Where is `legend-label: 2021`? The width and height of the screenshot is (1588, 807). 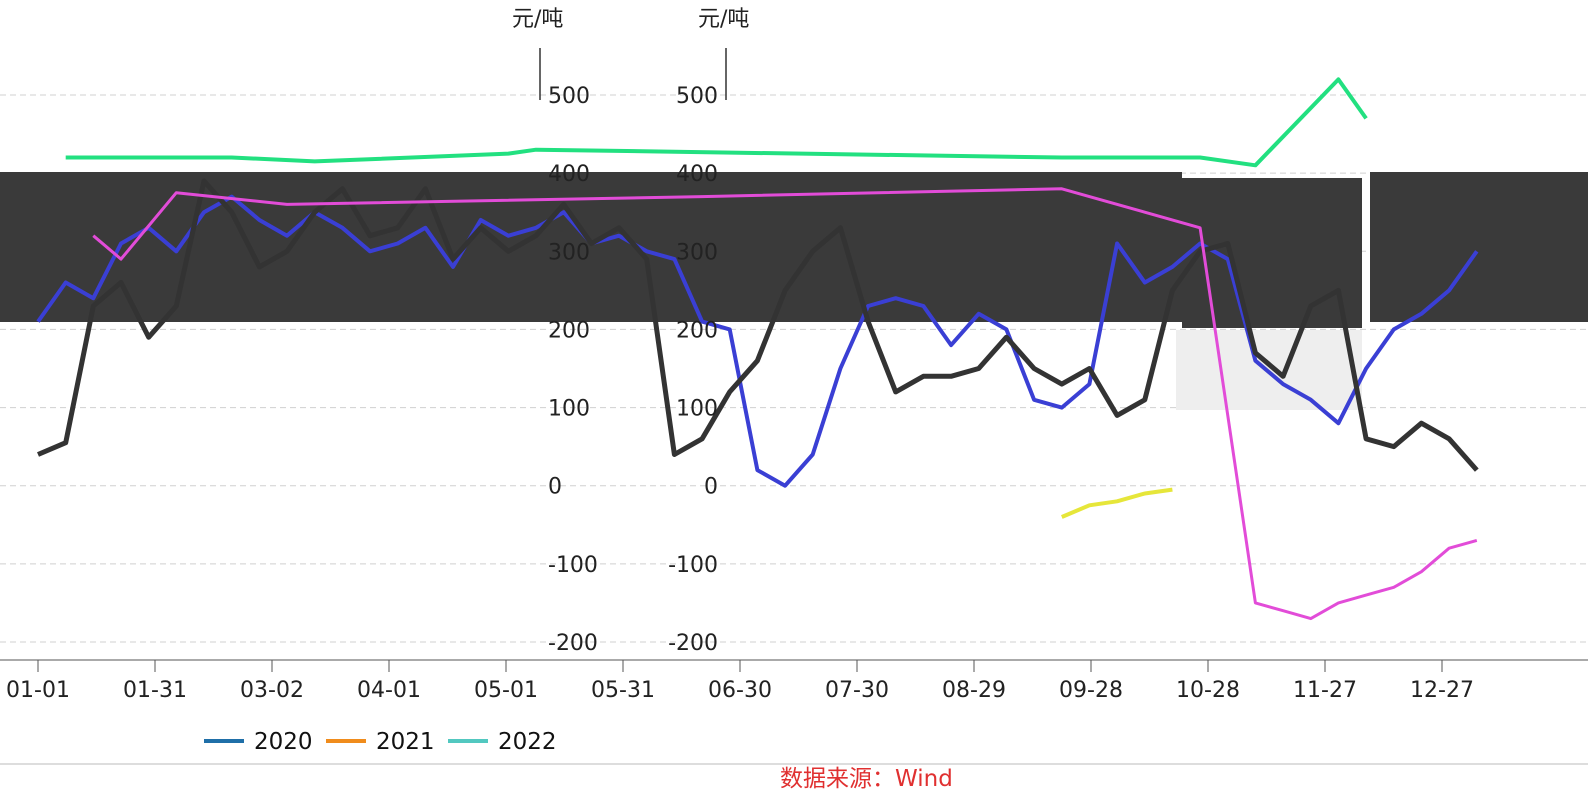
legend-label: 2021 is located at coordinates (405, 742).